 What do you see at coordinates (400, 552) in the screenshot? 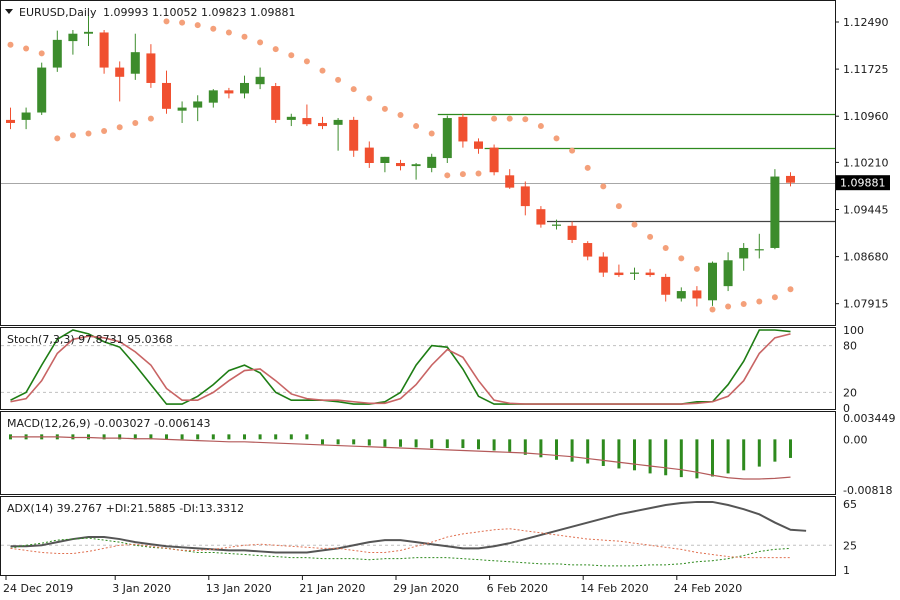
I see `adx-plusminus-di-line` at bounding box center [400, 552].